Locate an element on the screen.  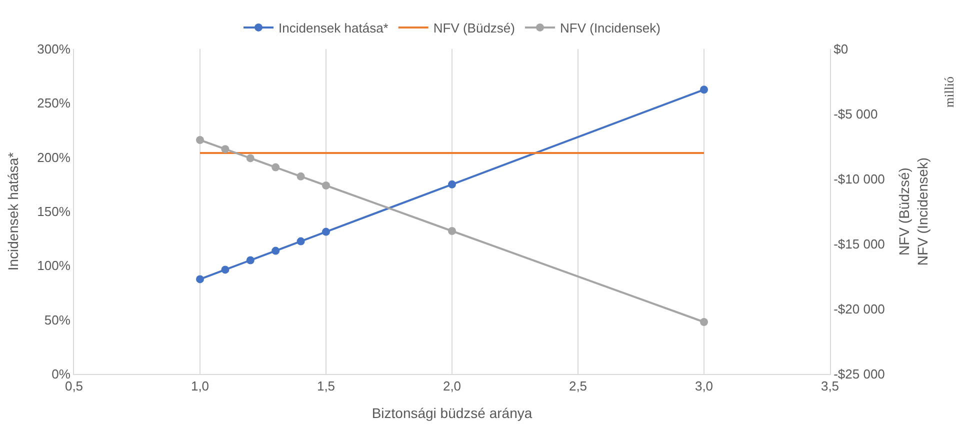
y2-tick-label: -$5 000 is located at coordinates (856, 114).